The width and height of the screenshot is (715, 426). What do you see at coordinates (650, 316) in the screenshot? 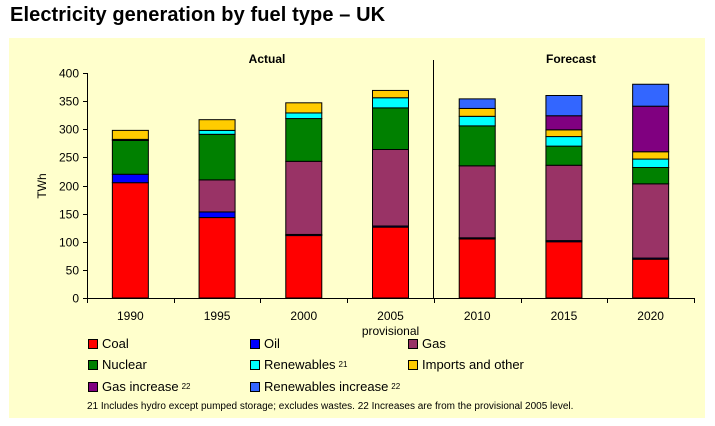
I see `x-tick-label: 2020` at bounding box center [650, 316].